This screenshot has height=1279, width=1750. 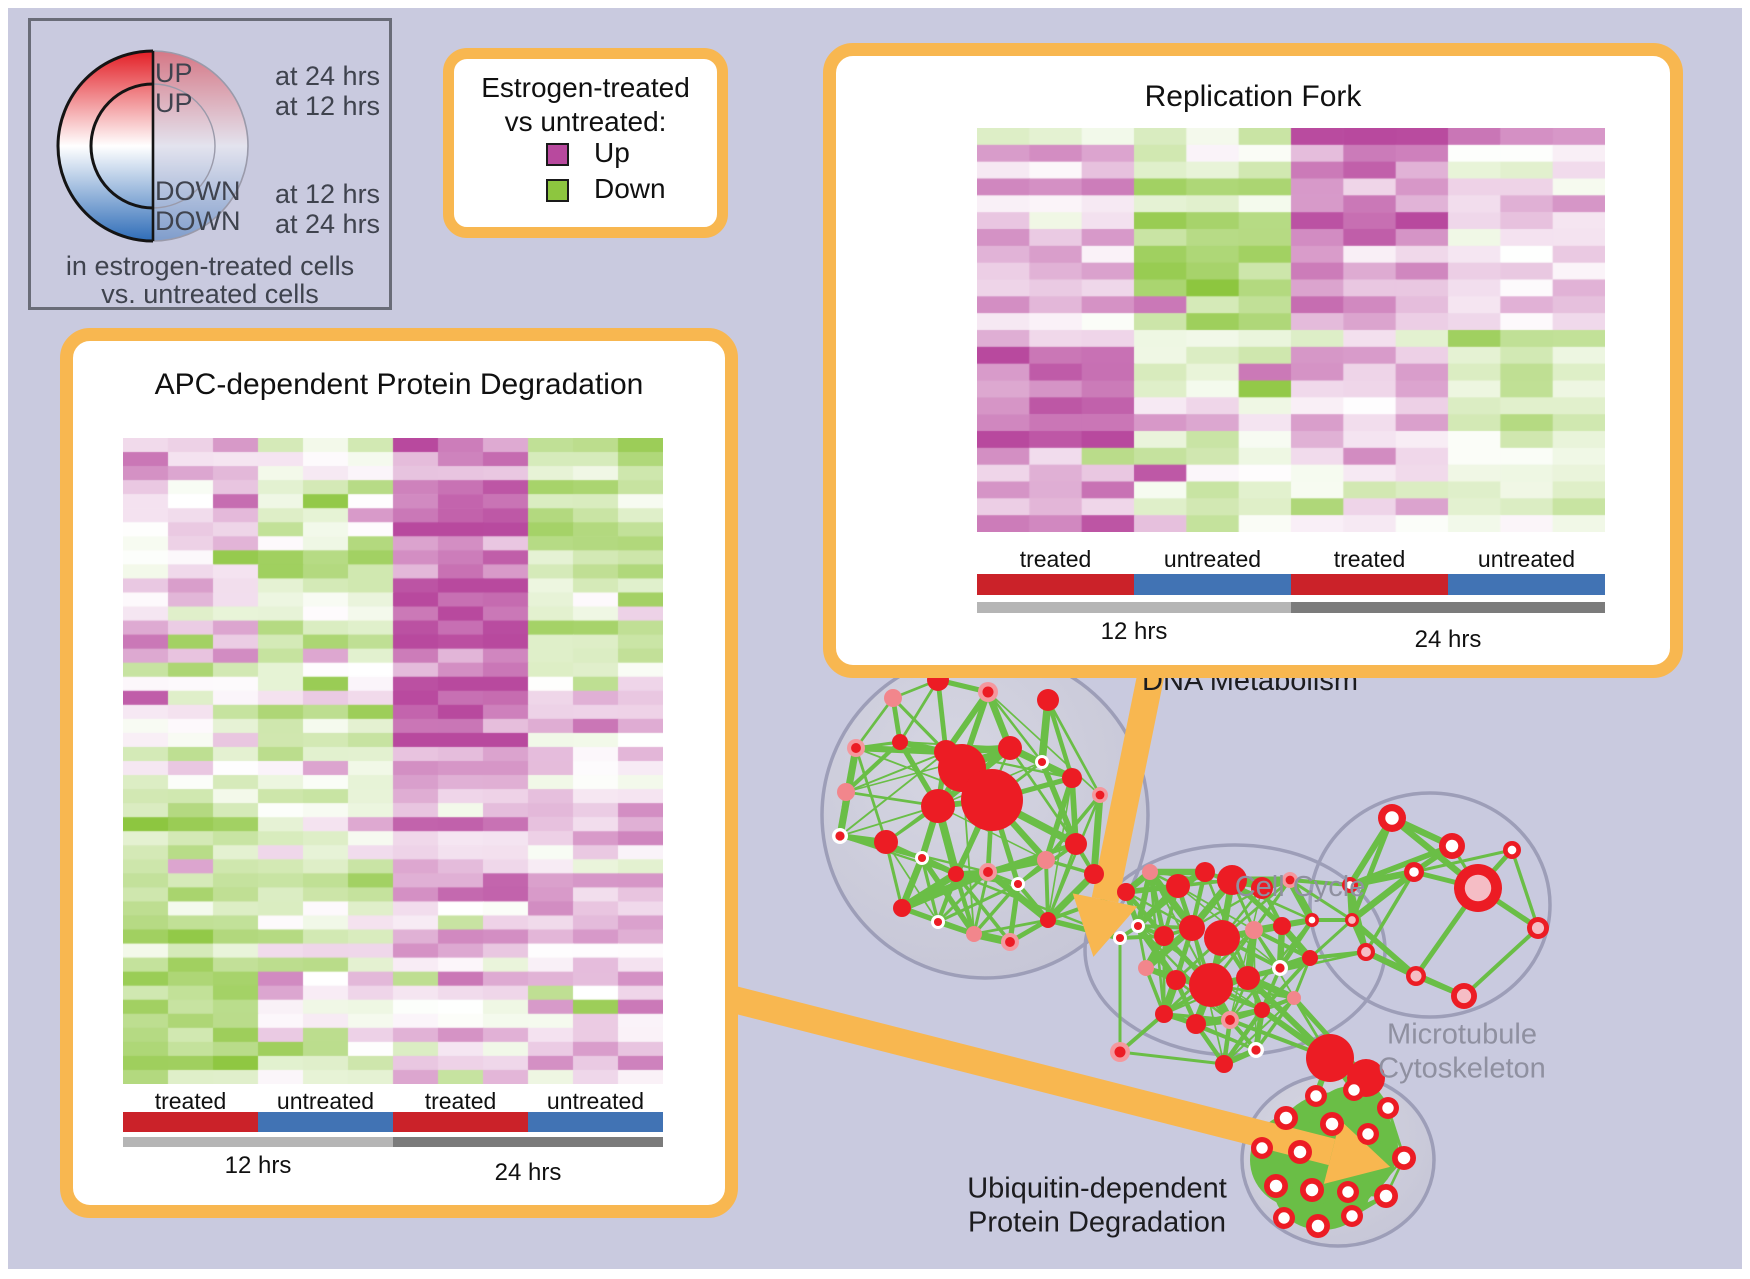 What do you see at coordinates (1291, 330) in the screenshot?
I see `replication-fork-heatmap` at bounding box center [1291, 330].